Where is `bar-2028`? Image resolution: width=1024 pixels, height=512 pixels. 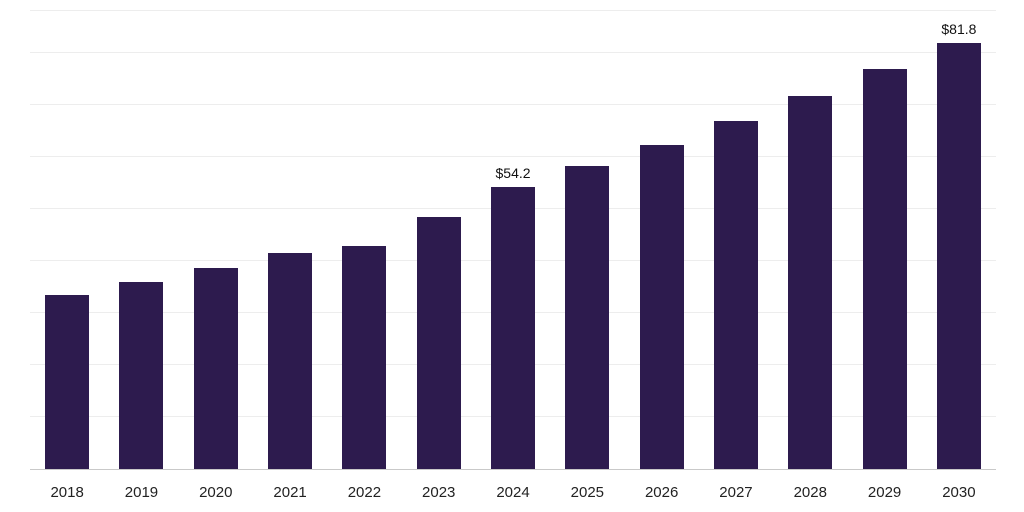
bar-2028 is located at coordinates (810, 282).